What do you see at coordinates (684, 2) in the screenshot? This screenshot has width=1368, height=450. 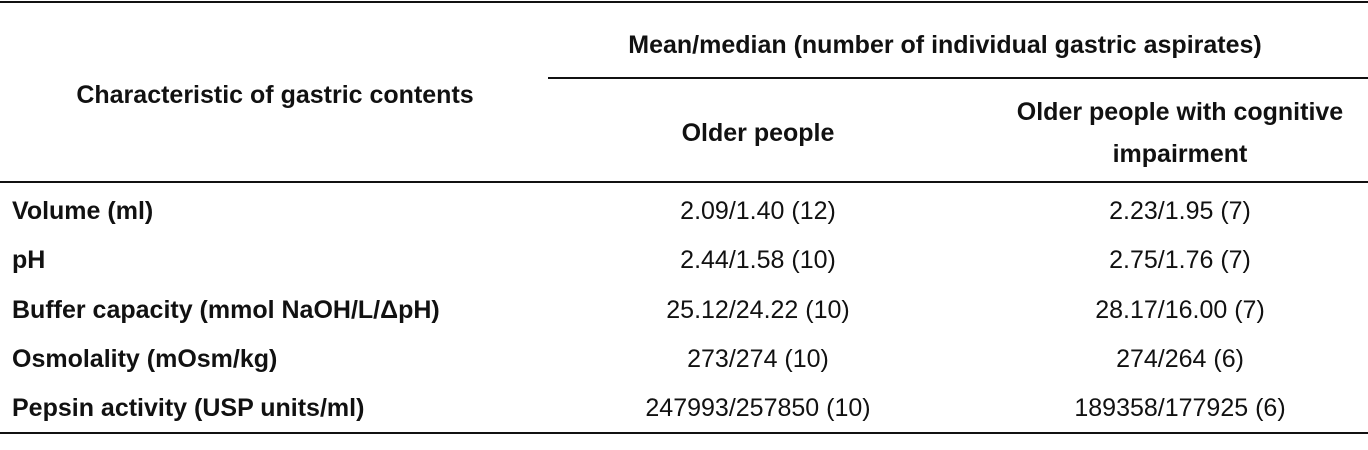 I see `top-rule` at bounding box center [684, 2].